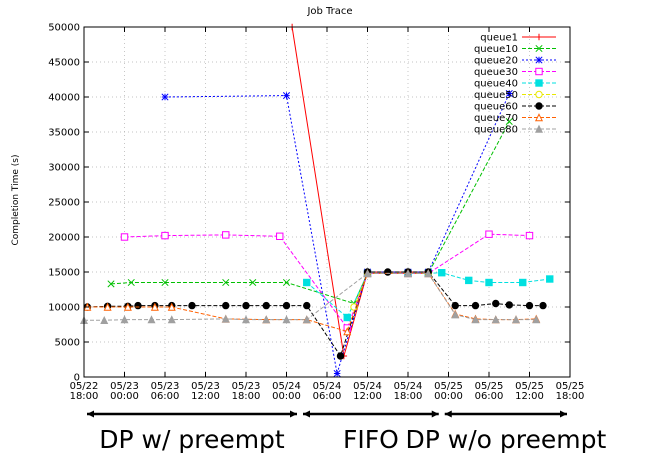 The image size is (651, 455). I want to click on x-tick-label: 05/23 18:00, so click(246, 391).